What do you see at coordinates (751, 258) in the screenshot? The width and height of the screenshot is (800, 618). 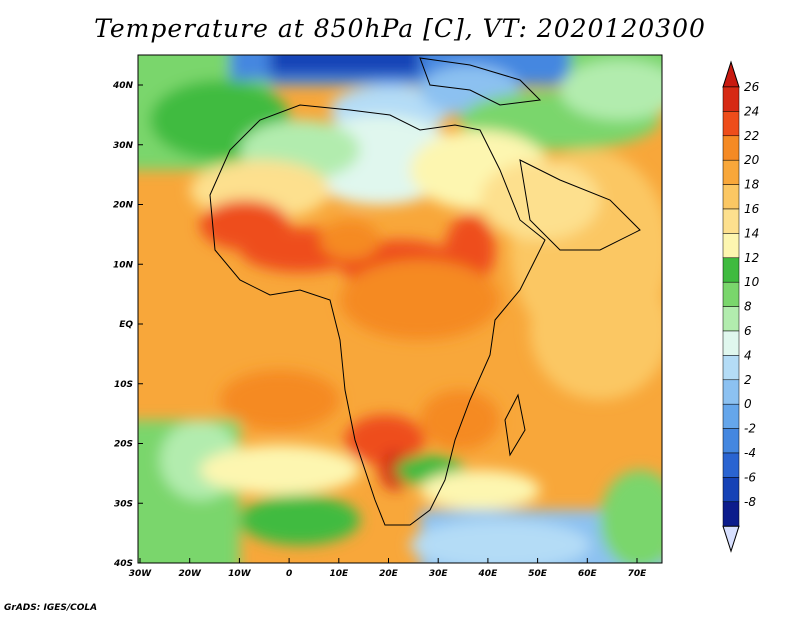 I see `colorbar-label: 12` at bounding box center [751, 258].